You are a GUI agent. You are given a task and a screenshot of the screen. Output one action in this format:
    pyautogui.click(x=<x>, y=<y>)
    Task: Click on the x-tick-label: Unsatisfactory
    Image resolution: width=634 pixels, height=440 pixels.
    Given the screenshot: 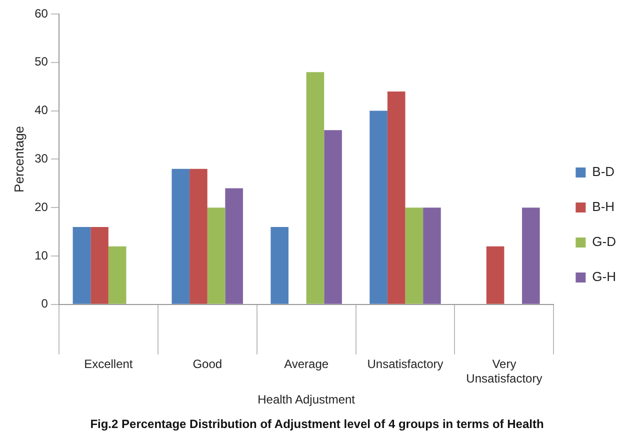 What is the action you would take?
    pyautogui.click(x=405, y=363)
    